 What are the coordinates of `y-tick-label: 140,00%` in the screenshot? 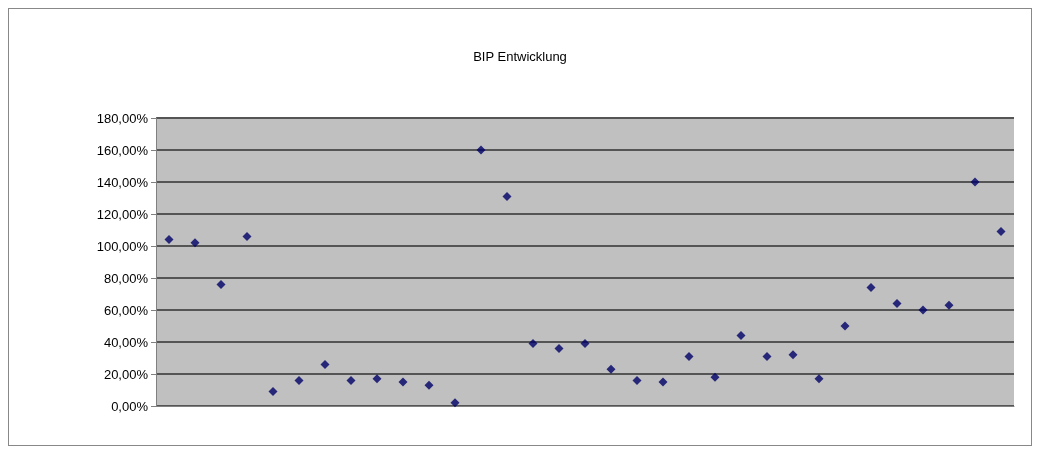 It's located at (122, 182).